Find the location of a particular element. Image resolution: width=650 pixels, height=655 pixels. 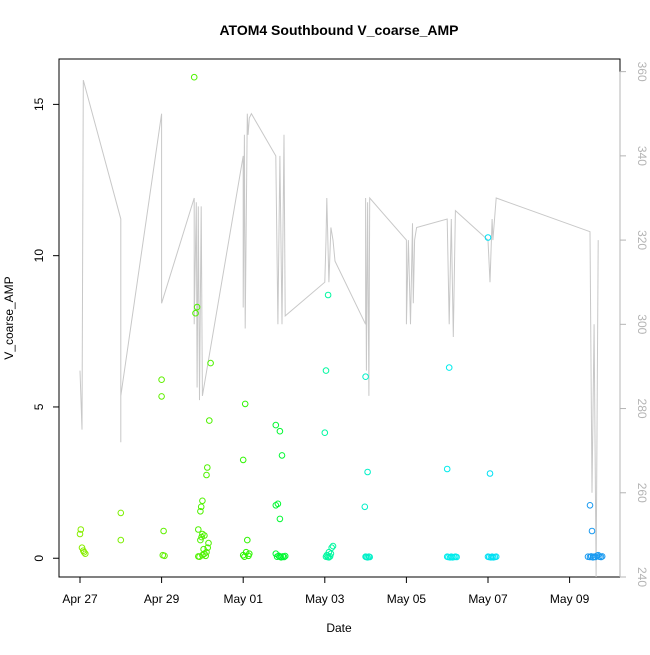

x-tick-label: May 03 is located at coordinates (325, 599).